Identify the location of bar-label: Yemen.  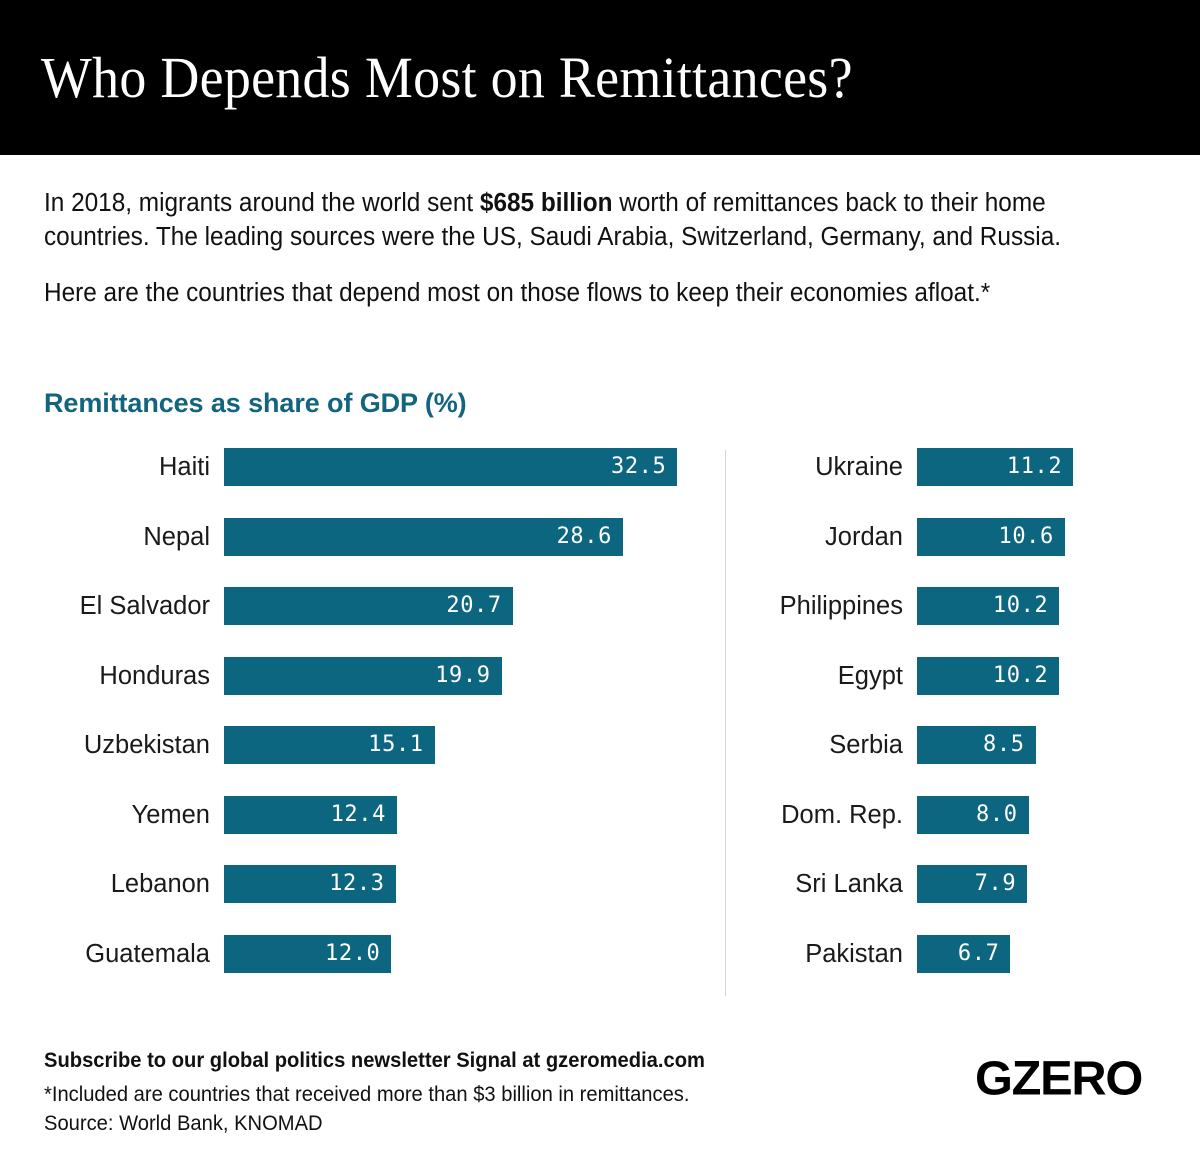
(170, 814).